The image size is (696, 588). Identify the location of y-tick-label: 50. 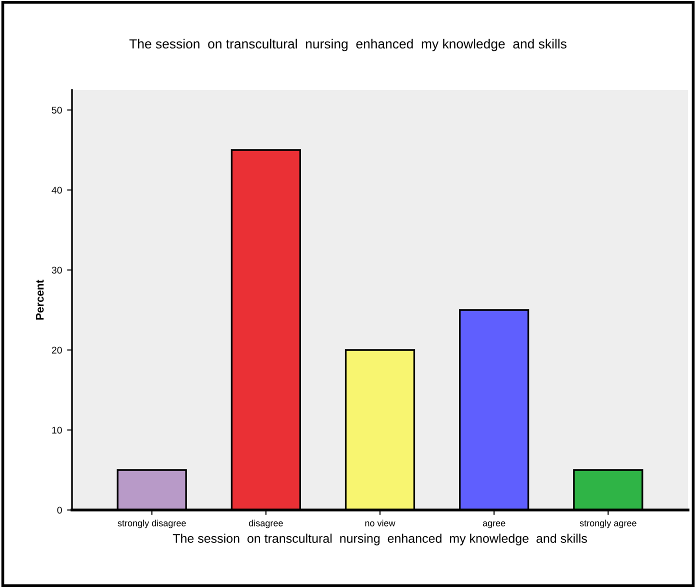
(57, 110).